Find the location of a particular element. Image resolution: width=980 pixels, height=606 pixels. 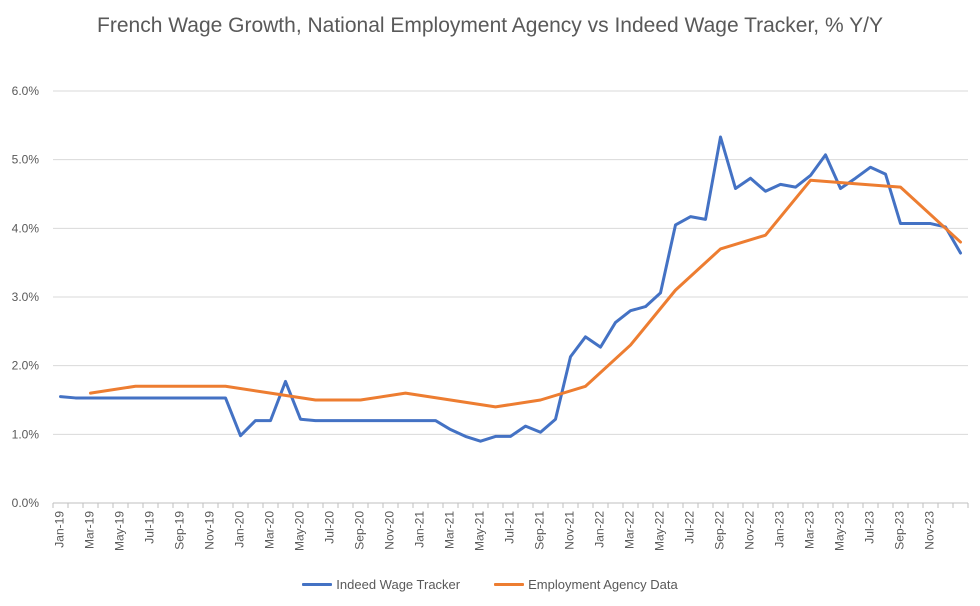

legend-swatch-indeed is located at coordinates (317, 584).